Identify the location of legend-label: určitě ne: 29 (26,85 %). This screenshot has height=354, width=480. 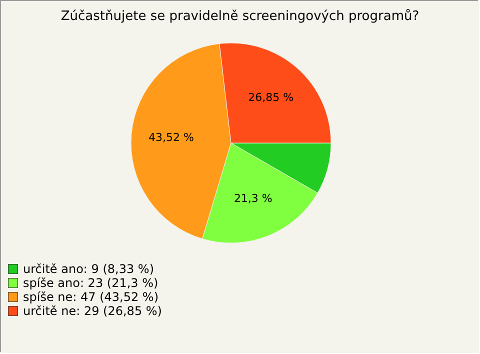
(92, 311).